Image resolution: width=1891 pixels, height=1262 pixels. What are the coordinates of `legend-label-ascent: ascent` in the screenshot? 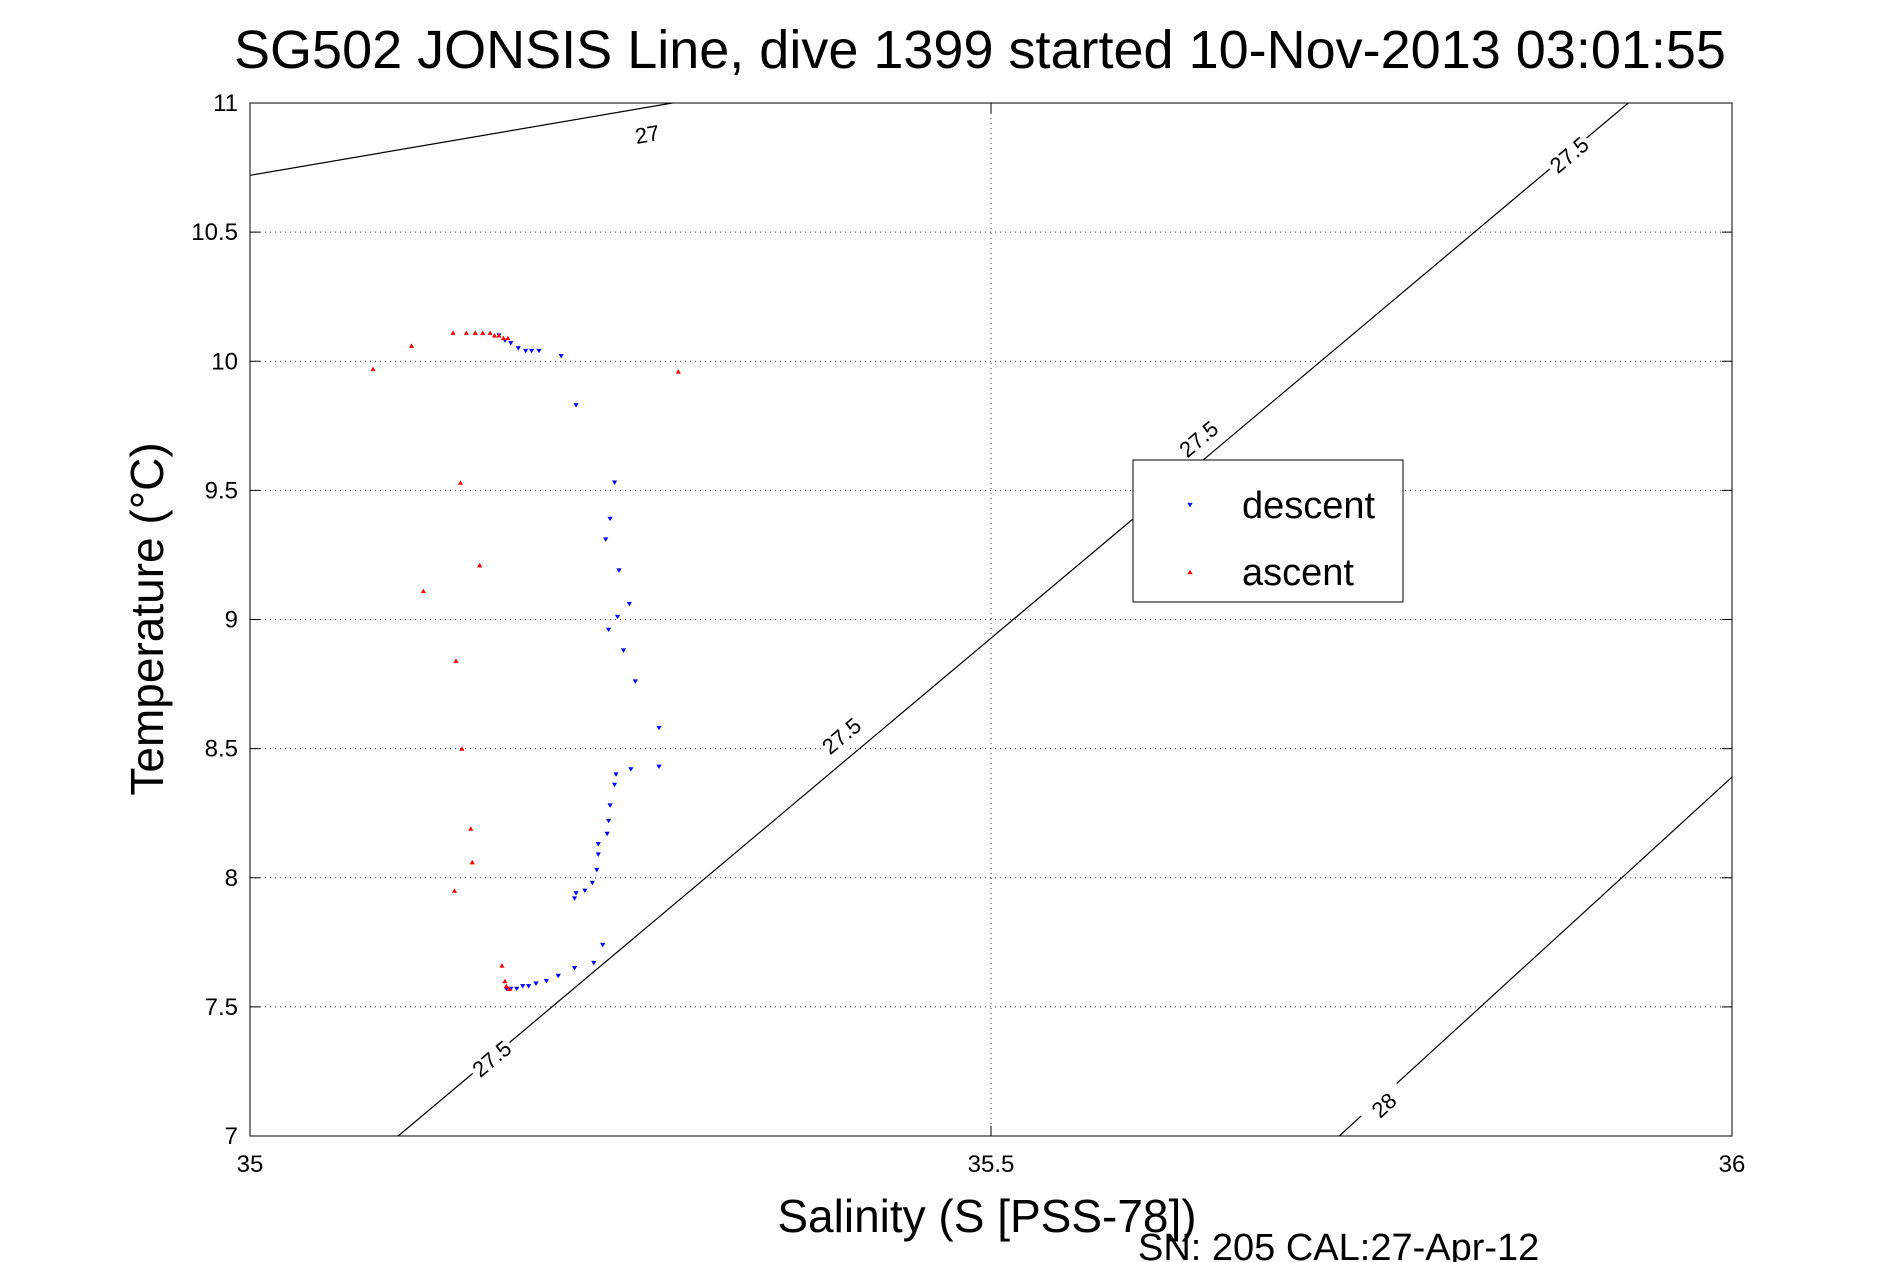 It's located at (1298, 573).